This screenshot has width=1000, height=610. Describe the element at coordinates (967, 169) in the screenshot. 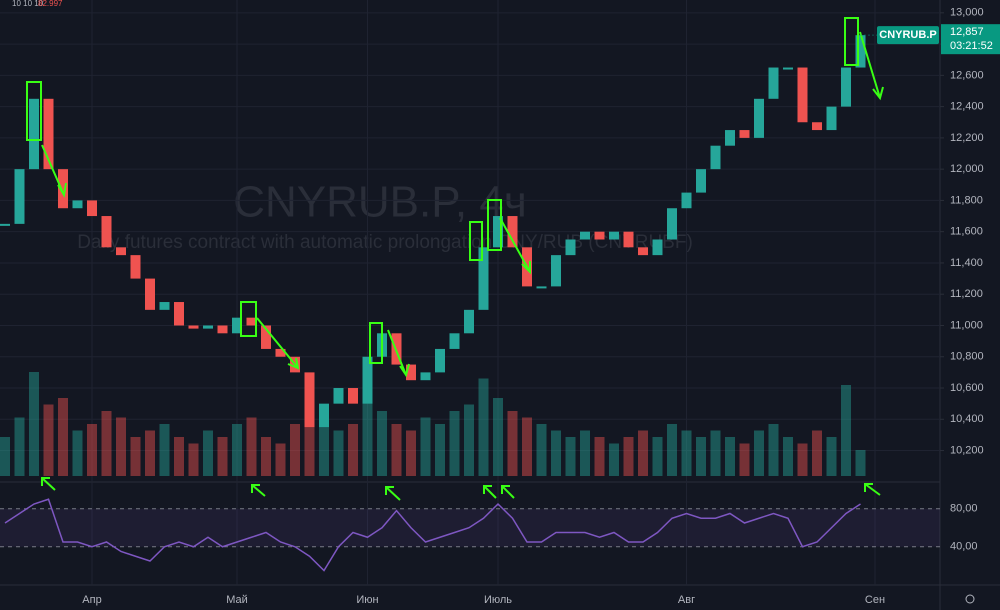

I see `y-tick-label: 12,000` at that location.